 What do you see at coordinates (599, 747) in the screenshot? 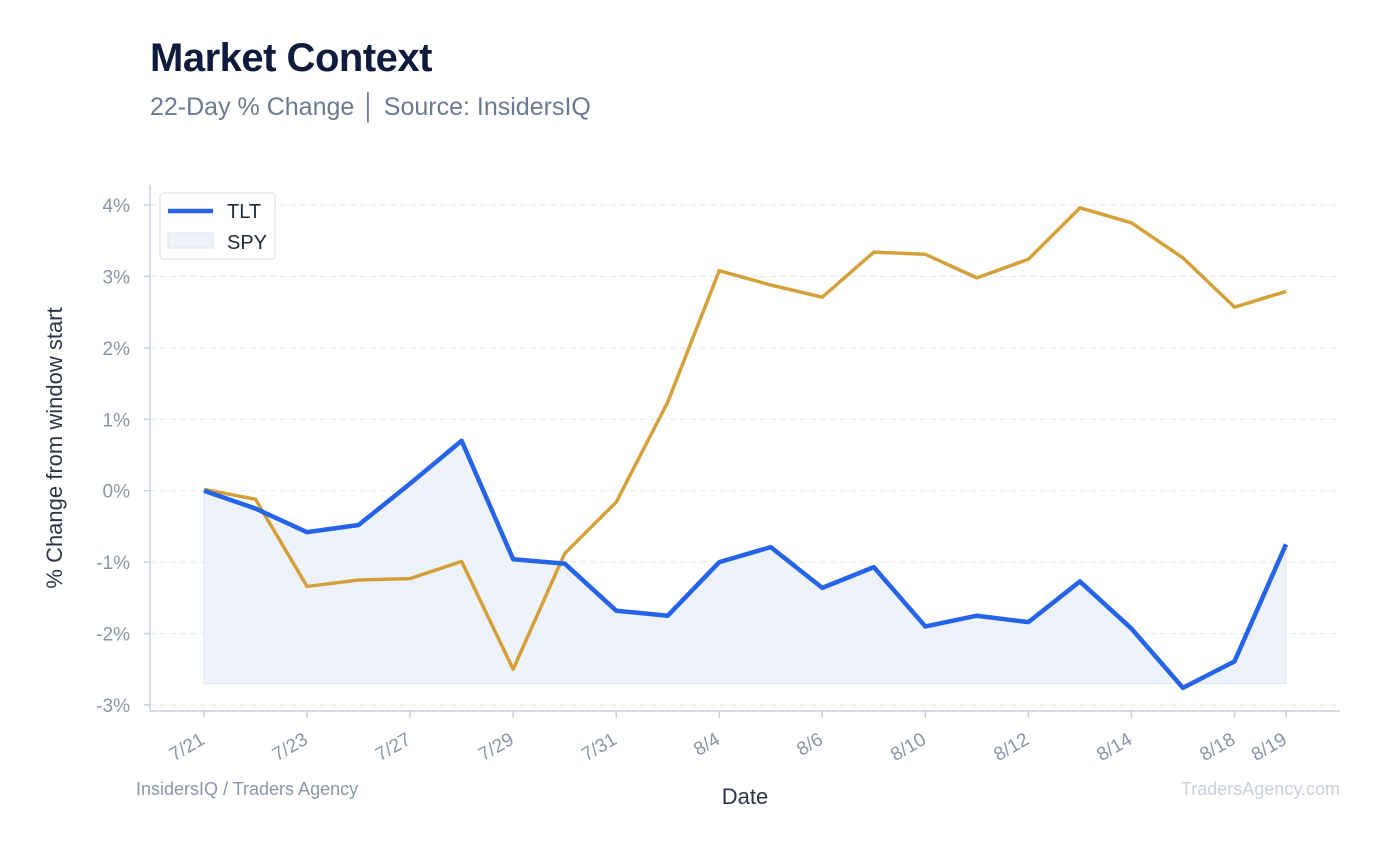
I see `x-tick-label: 7/31` at bounding box center [599, 747].